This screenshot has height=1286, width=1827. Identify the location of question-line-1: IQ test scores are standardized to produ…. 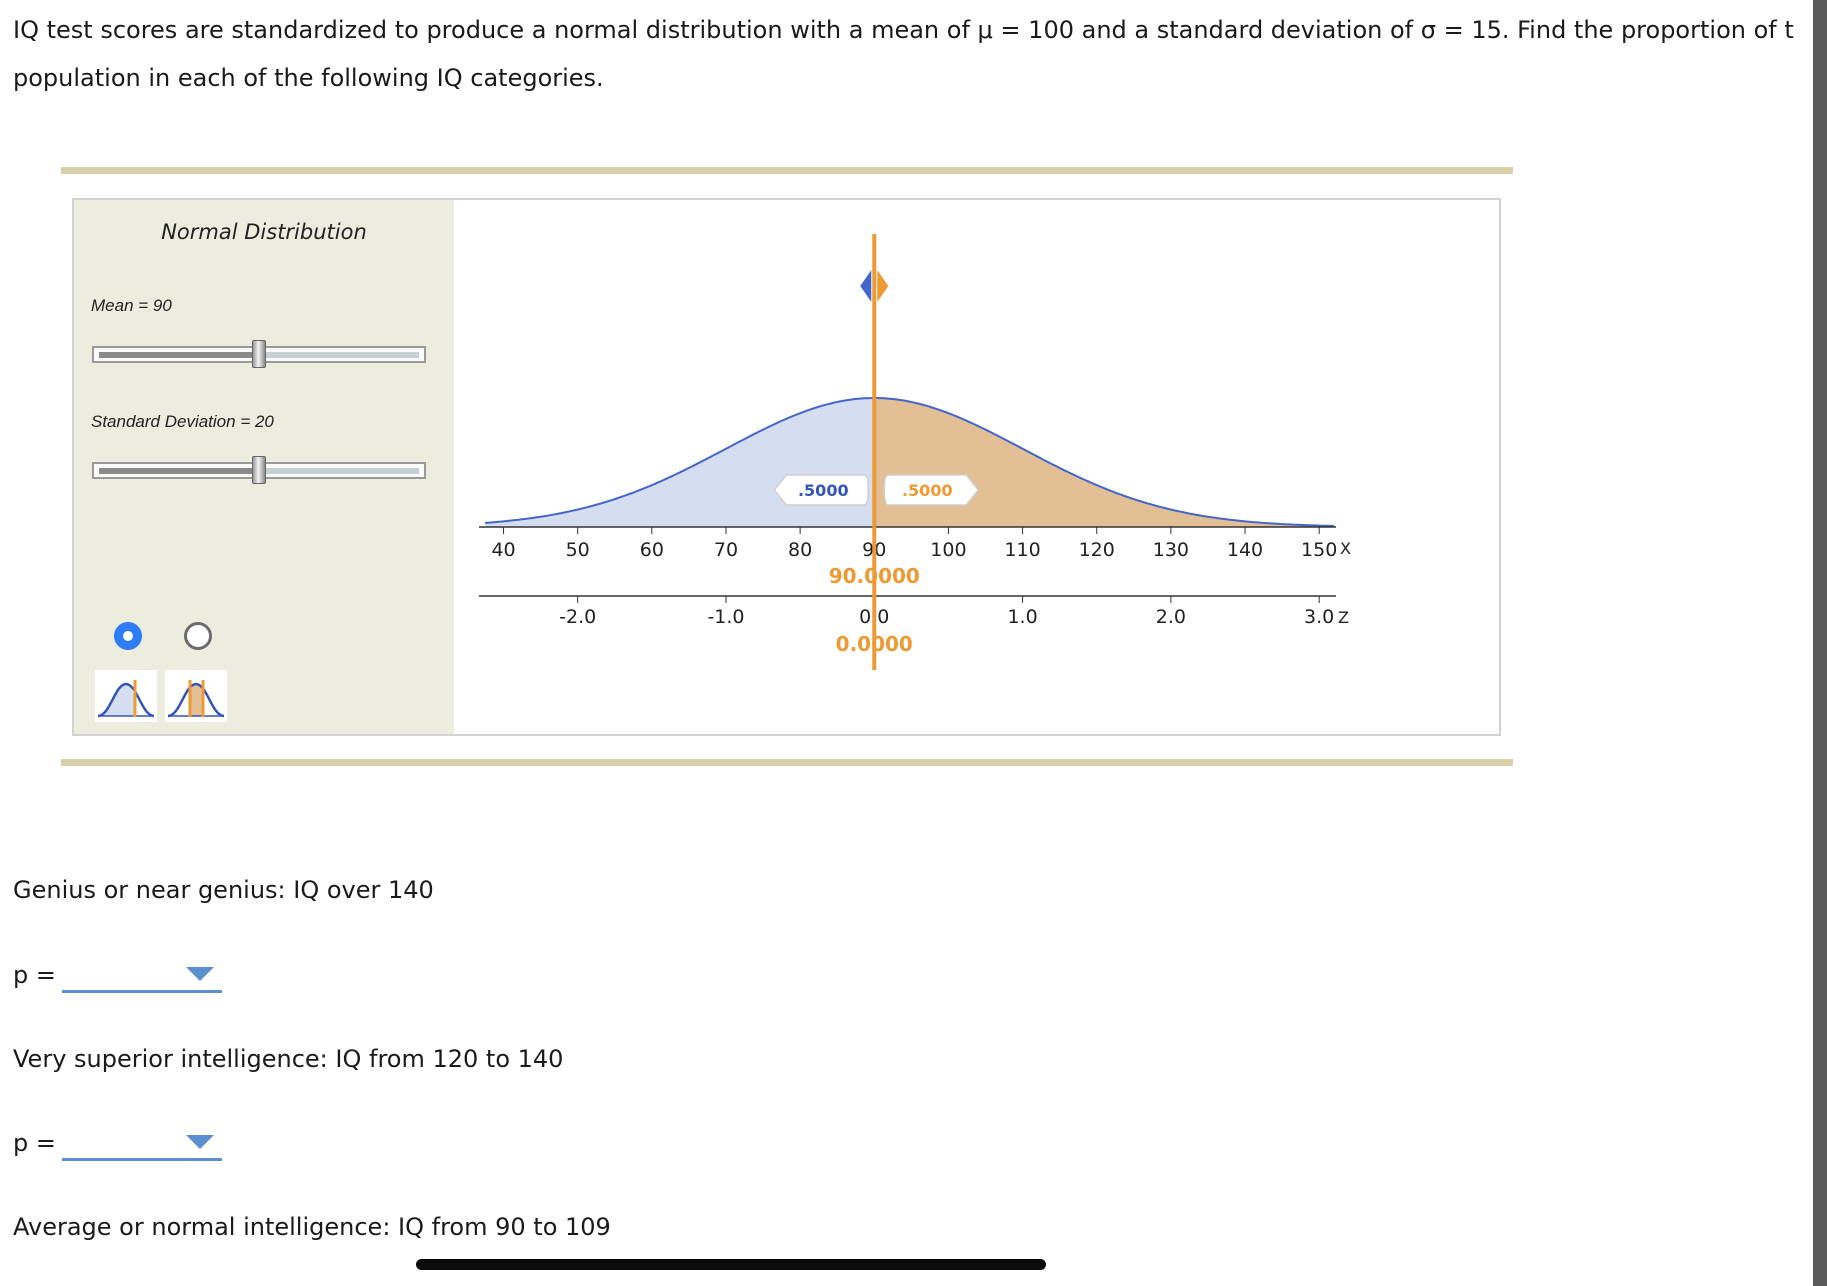
(903, 30).